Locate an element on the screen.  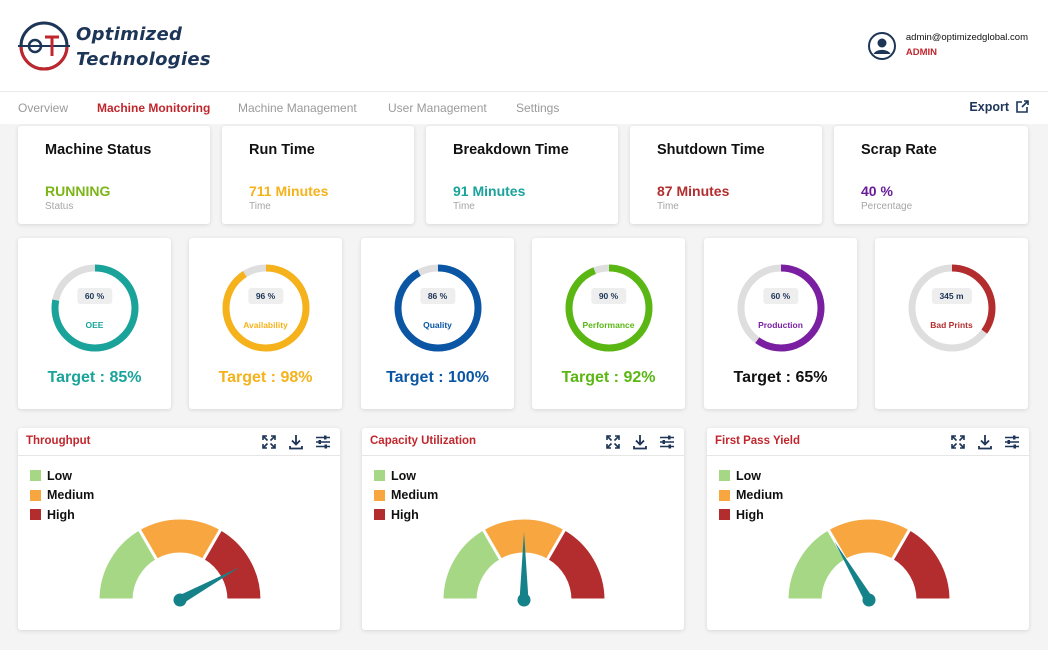
kpi-label: Production is located at coordinates (780, 325).